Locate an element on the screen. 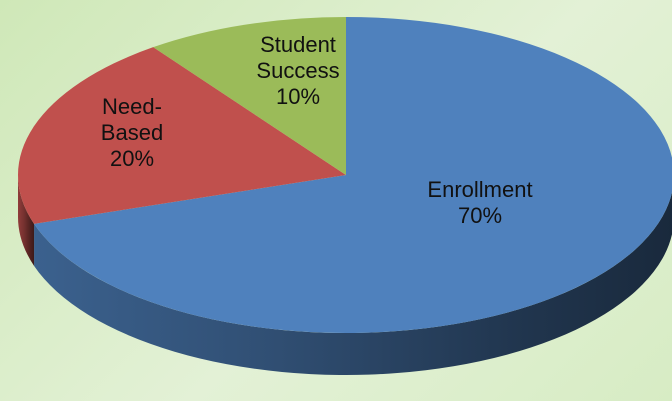 This screenshot has height=401, width=672. pie-side-need-based is located at coordinates (26, 220).